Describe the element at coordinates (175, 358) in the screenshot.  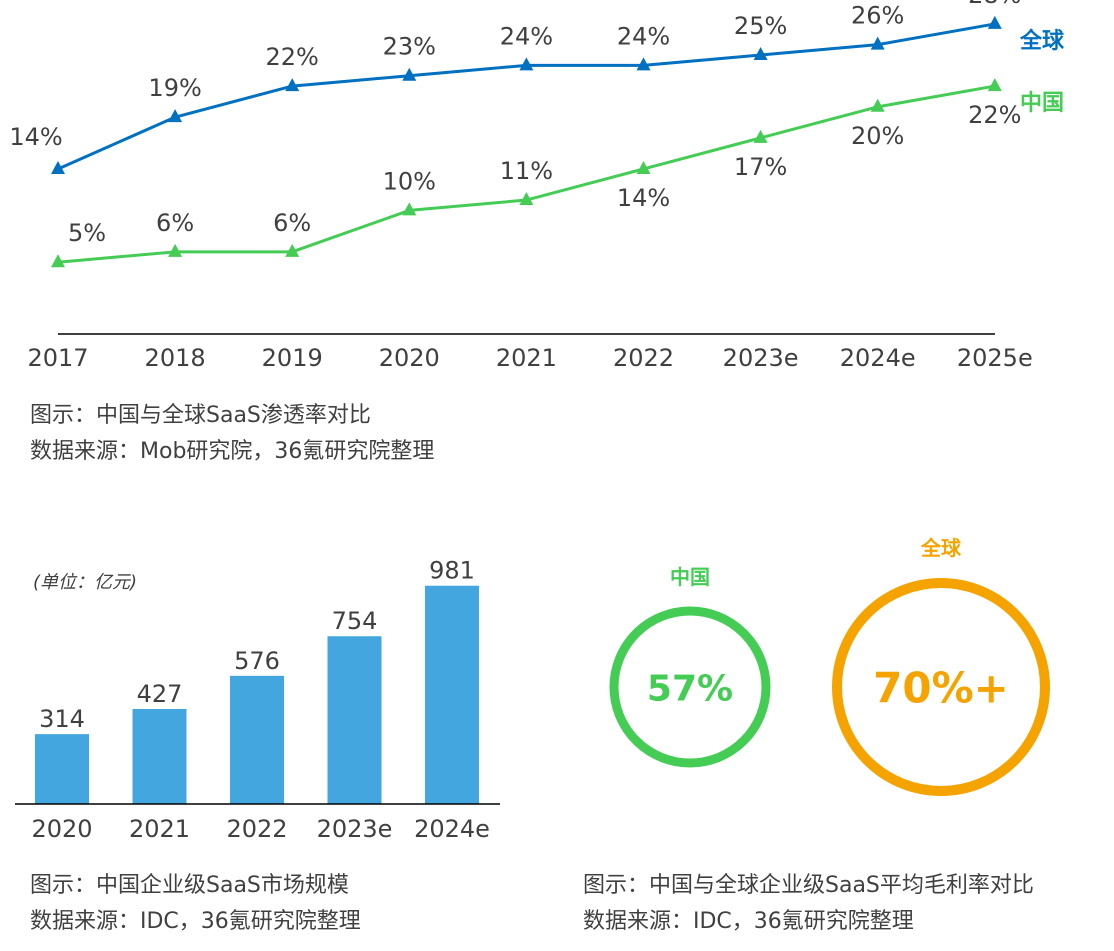
I see `x-tick-label: 2018` at that location.